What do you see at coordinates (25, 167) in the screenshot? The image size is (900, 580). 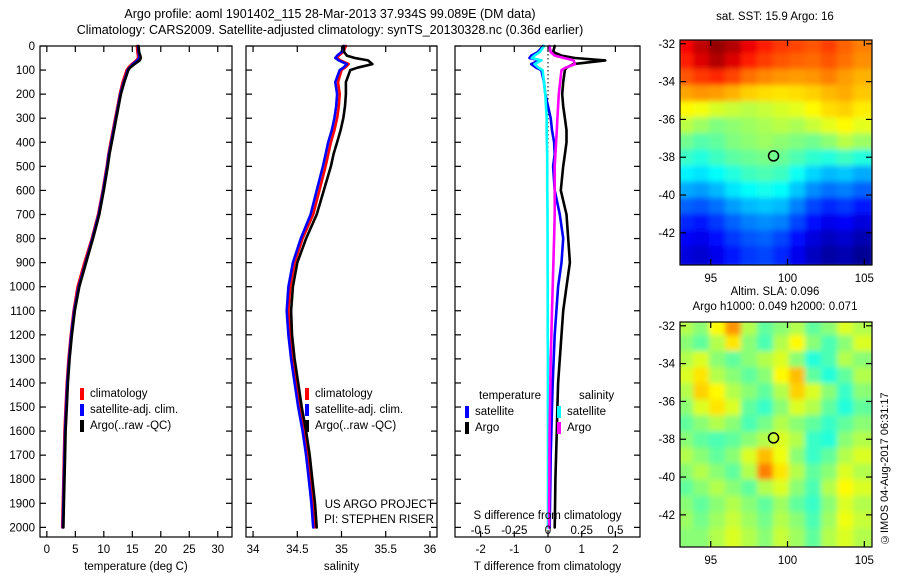 I see `svg-text: 500` at bounding box center [25, 167].